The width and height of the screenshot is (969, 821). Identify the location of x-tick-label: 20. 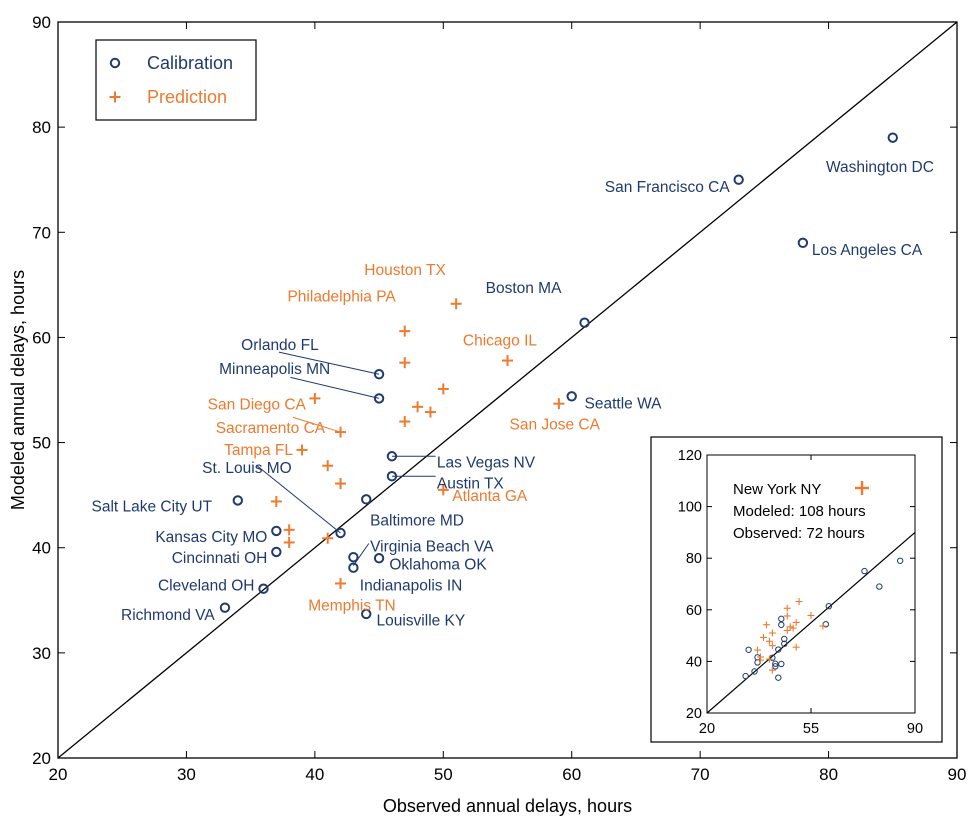
(58, 774).